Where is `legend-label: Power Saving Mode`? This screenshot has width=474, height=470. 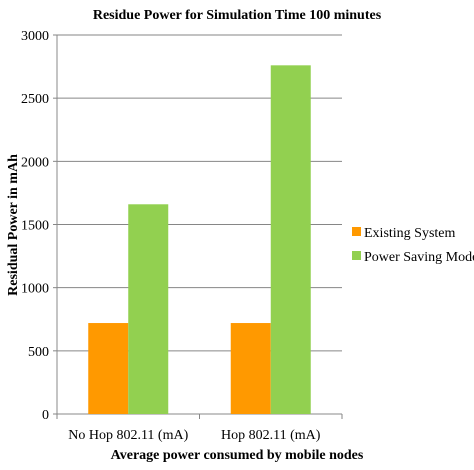 legend-label: Power Saving Mode is located at coordinates (419, 257).